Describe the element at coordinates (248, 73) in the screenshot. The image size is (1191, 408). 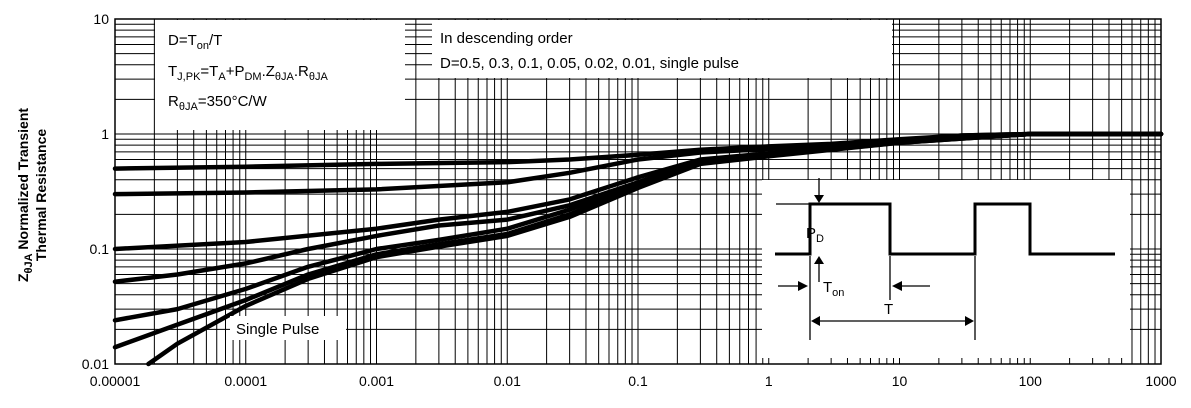
I see `junction-temp-formula: TJ,PK=TA+PDM.ZθJA.RθJA` at that location.